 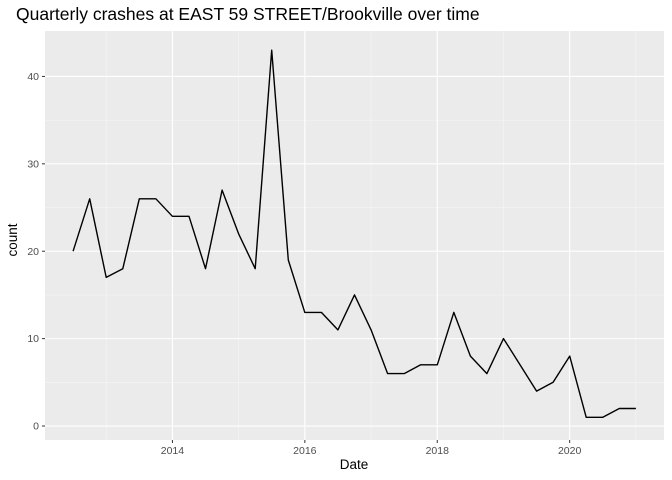 I want to click on y-axis: 0 10 20 30 40, so click(x=36, y=252).